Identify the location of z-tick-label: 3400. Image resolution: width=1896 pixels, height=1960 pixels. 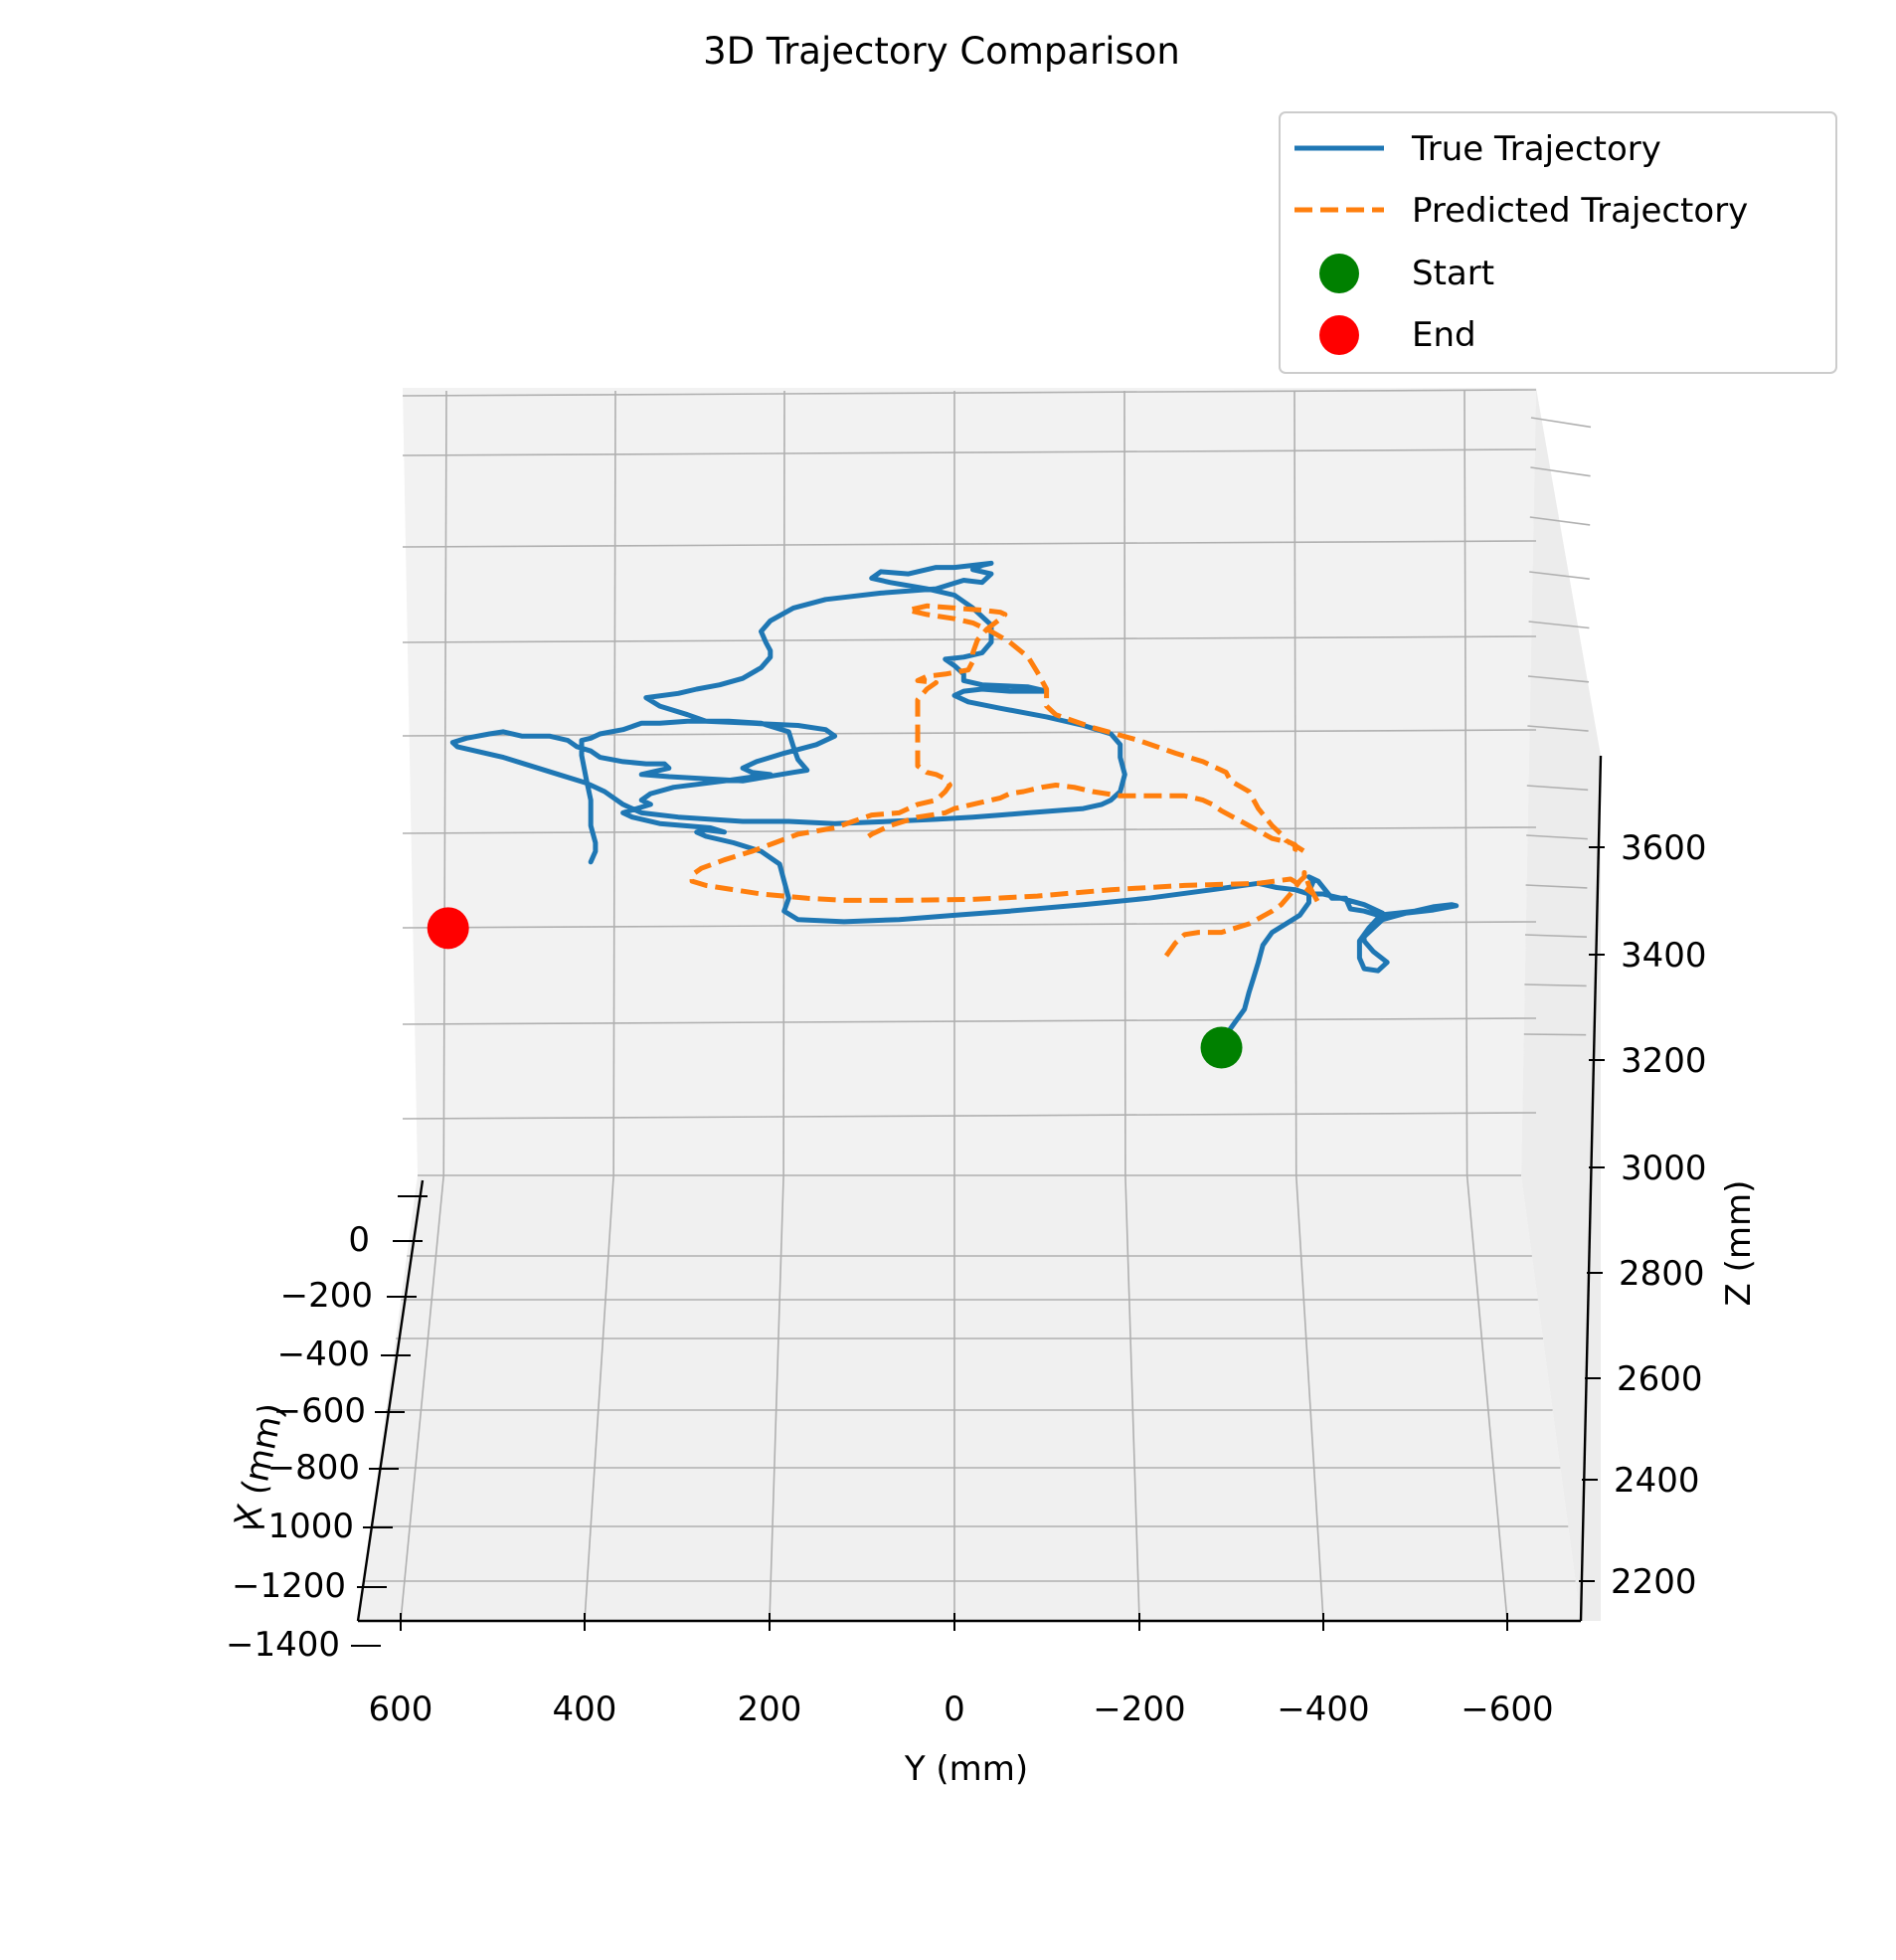
(1664, 956).